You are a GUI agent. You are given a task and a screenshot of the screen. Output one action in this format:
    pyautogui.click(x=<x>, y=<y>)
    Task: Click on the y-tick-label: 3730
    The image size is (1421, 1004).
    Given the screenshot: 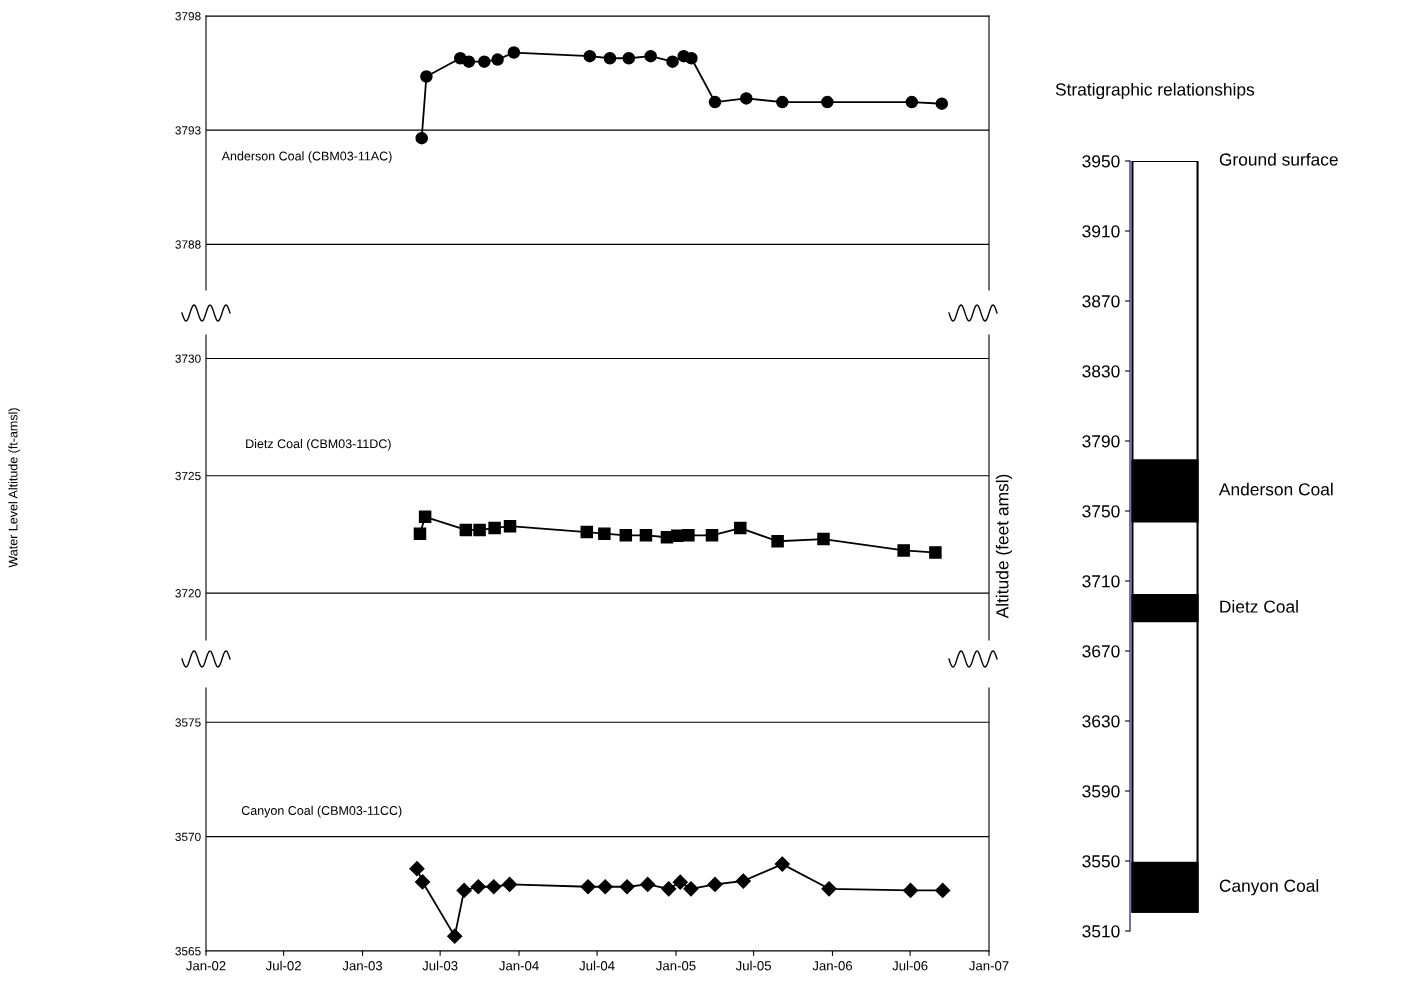 What is the action you would take?
    pyautogui.click(x=188, y=358)
    